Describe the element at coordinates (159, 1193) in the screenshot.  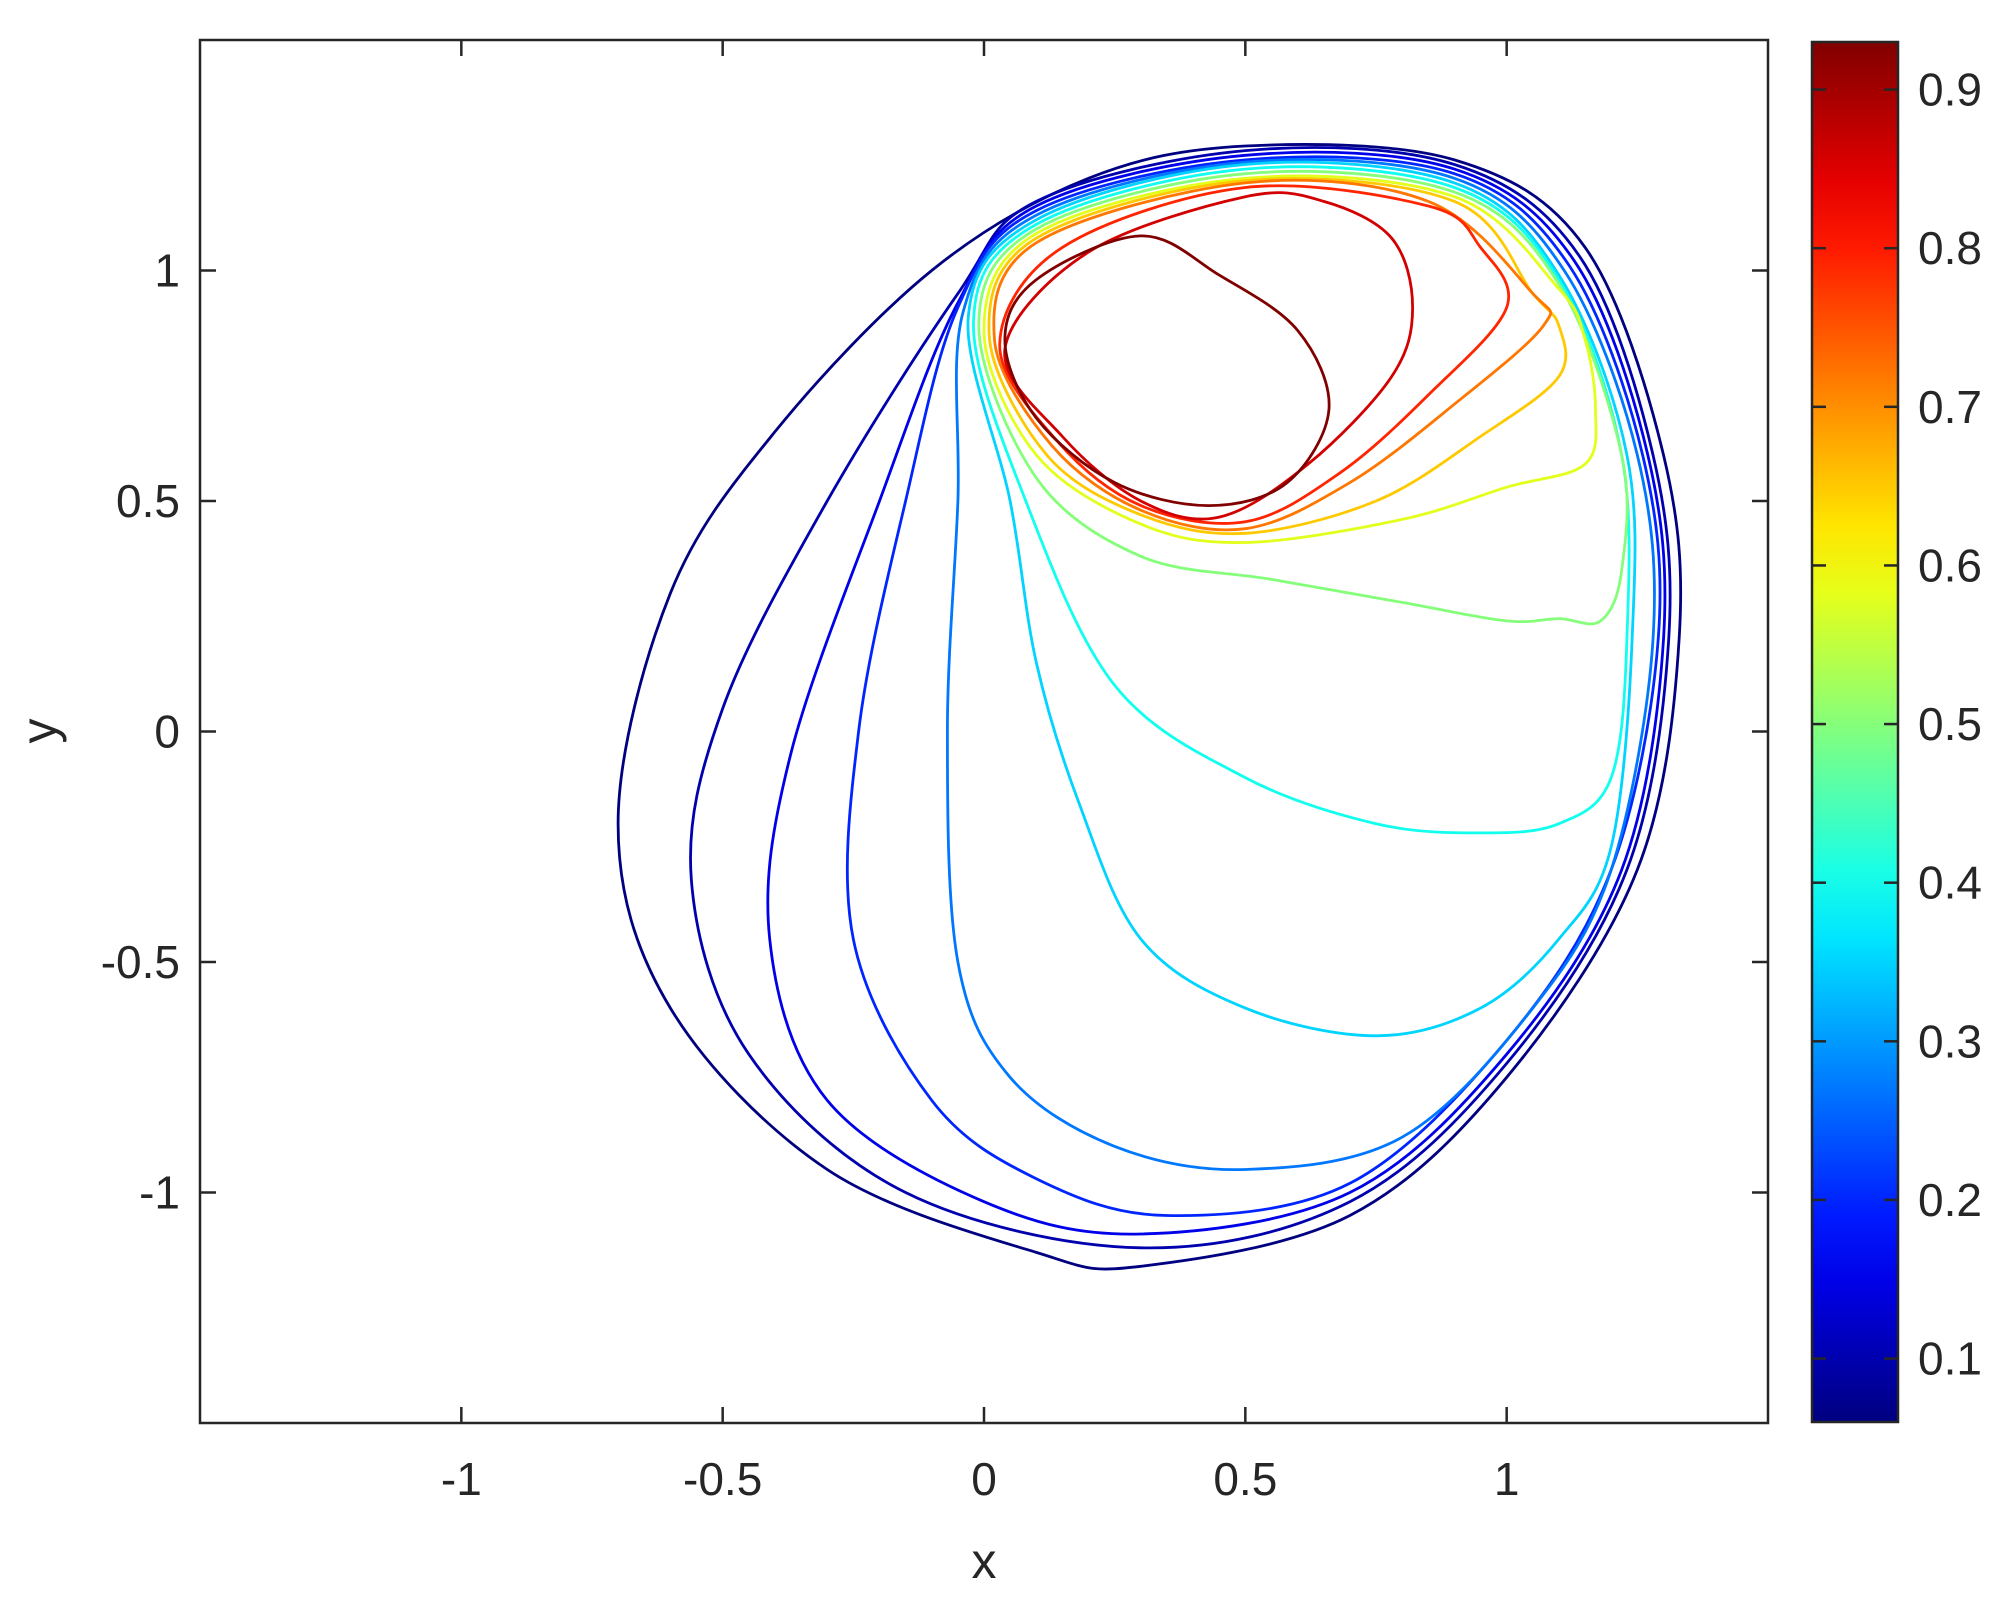
I see `y-tick-label: -1` at that location.